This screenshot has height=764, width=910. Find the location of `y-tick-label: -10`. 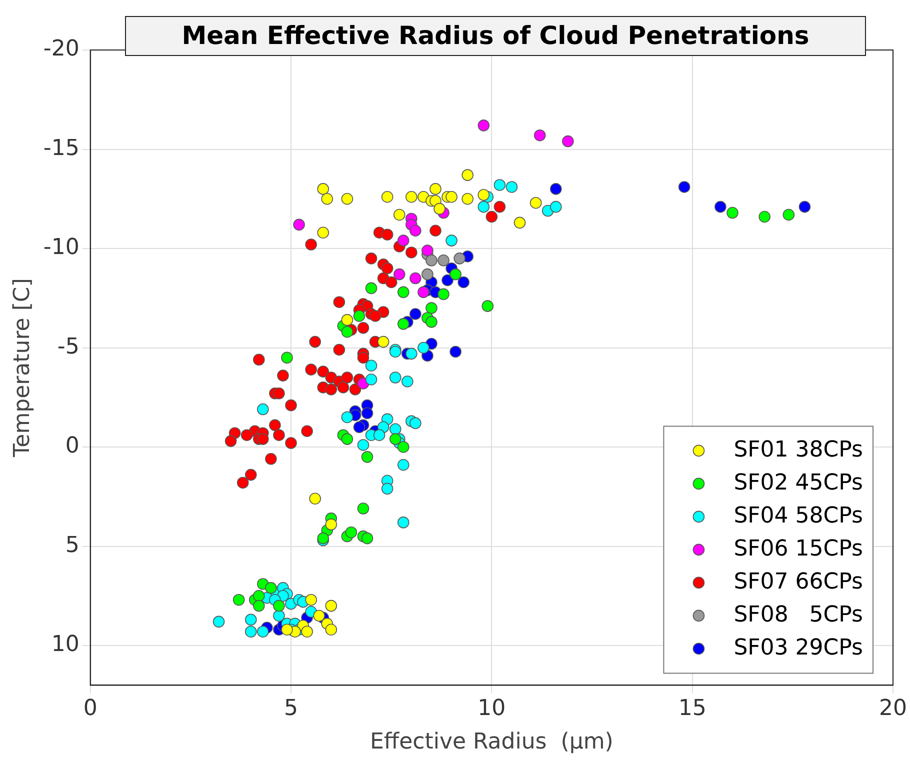

y-tick-label: -10 is located at coordinates (61, 247).